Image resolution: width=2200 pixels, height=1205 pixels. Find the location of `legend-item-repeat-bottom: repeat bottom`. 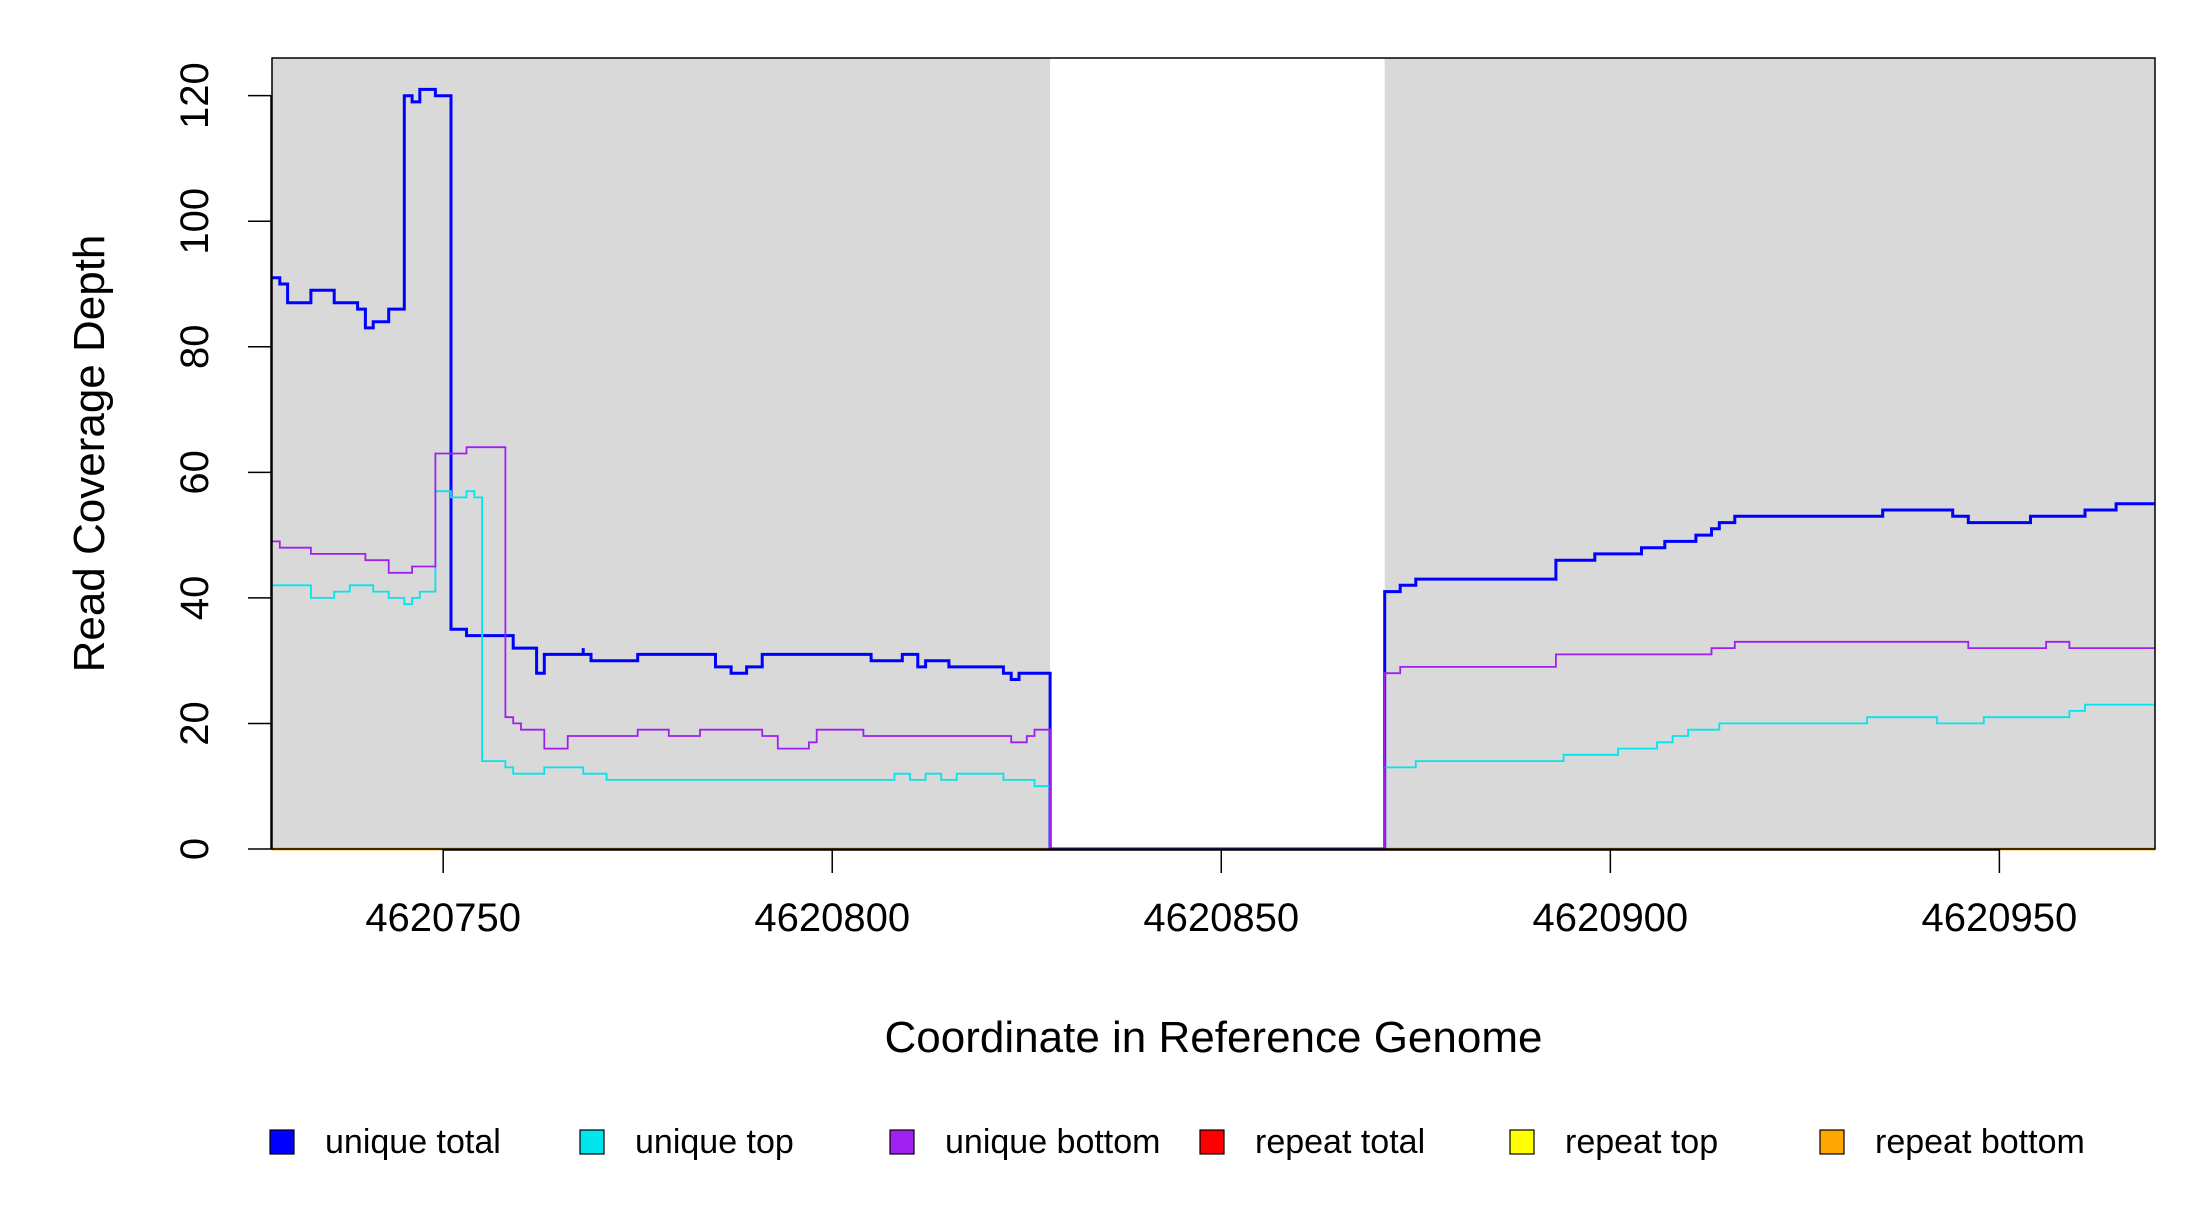

legend-item-repeat-bottom: repeat bottom is located at coordinates (1952, 1142).